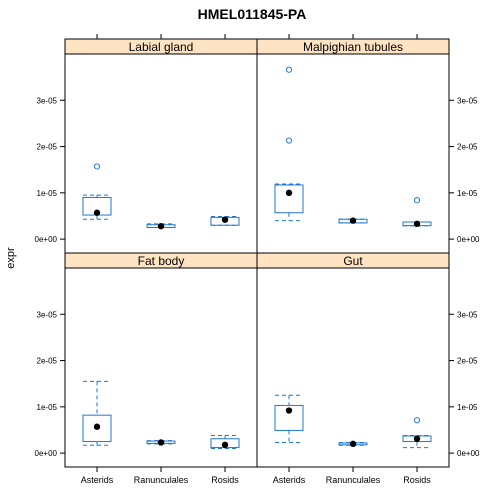 The image size is (504, 504). I want to click on box-gut-asterids, so click(289, 418).